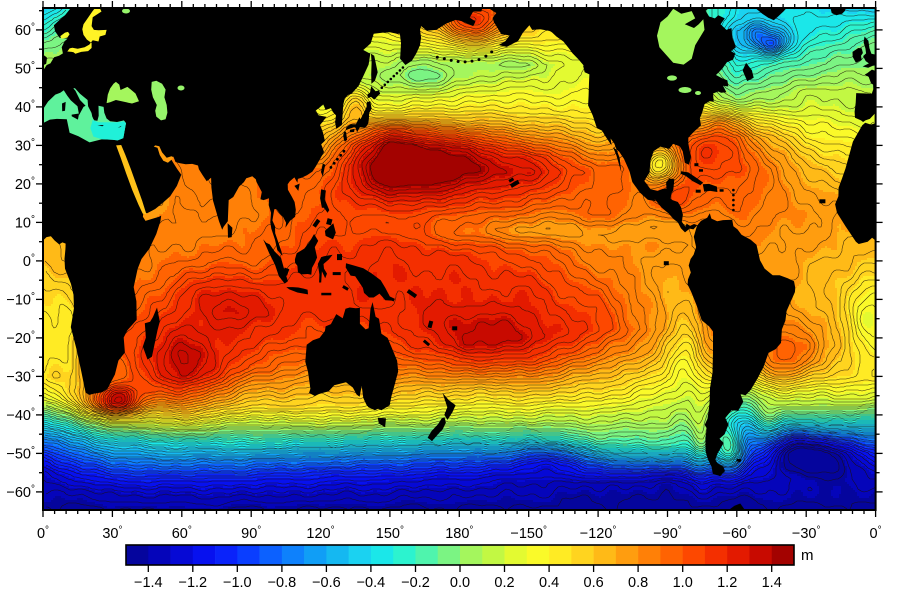  Describe the element at coordinates (459, 533) in the screenshot. I see `svg-text: 180°` at that location.